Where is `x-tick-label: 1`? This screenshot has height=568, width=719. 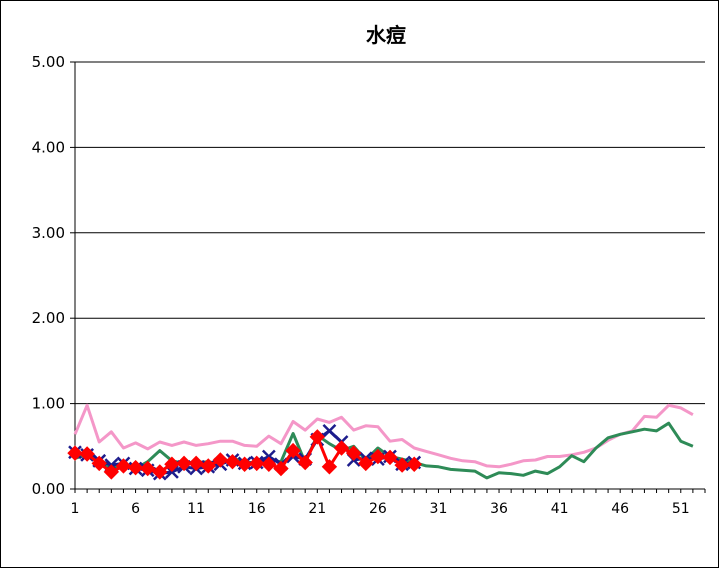
x-tick-label: 1 is located at coordinates (75, 509).